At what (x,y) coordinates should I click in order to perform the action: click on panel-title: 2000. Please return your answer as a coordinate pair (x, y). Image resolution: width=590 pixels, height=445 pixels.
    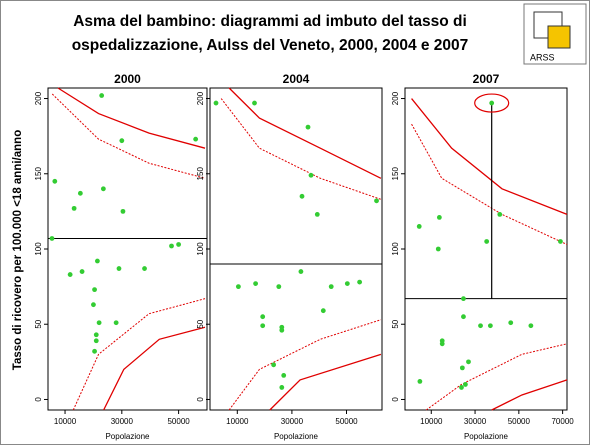
    Looking at the image, I should click on (127, 79).